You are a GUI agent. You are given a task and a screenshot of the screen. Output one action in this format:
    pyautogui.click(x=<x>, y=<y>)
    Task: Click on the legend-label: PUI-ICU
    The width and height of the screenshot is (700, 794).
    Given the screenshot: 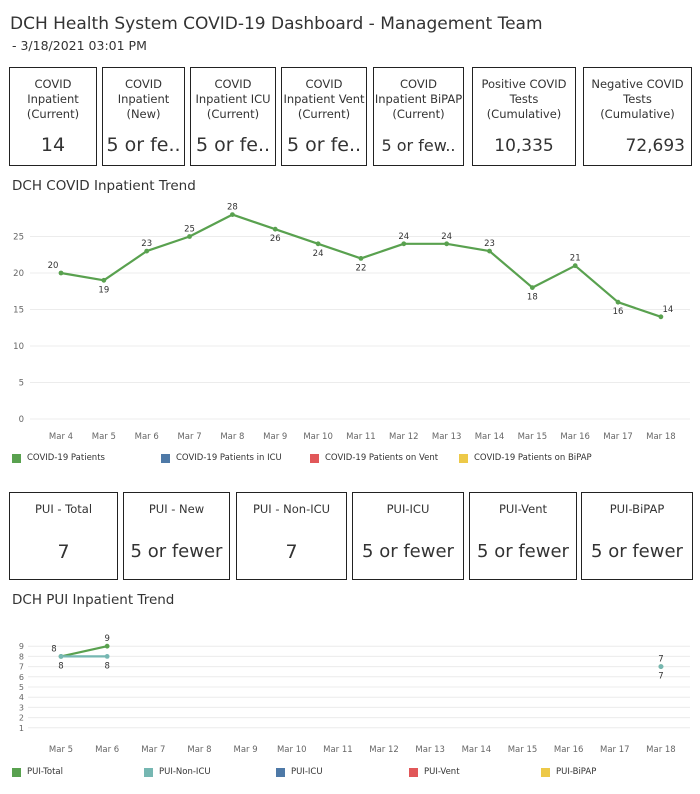 What is the action you would take?
    pyautogui.click(x=307, y=772)
    